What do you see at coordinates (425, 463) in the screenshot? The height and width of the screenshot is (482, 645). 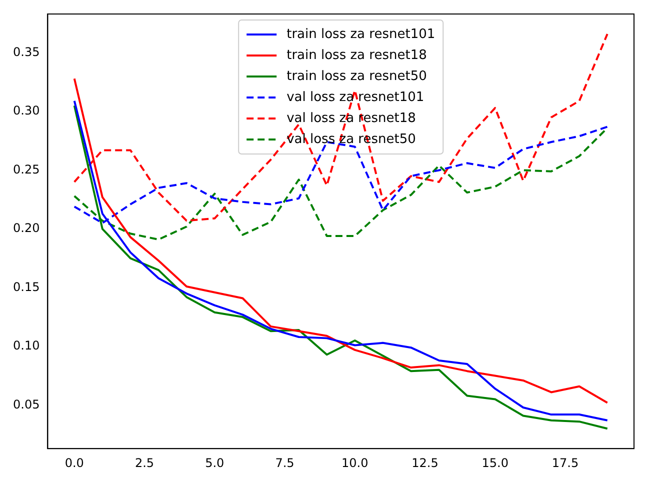 I see `x-tick-label: 12.5` at bounding box center [425, 463].